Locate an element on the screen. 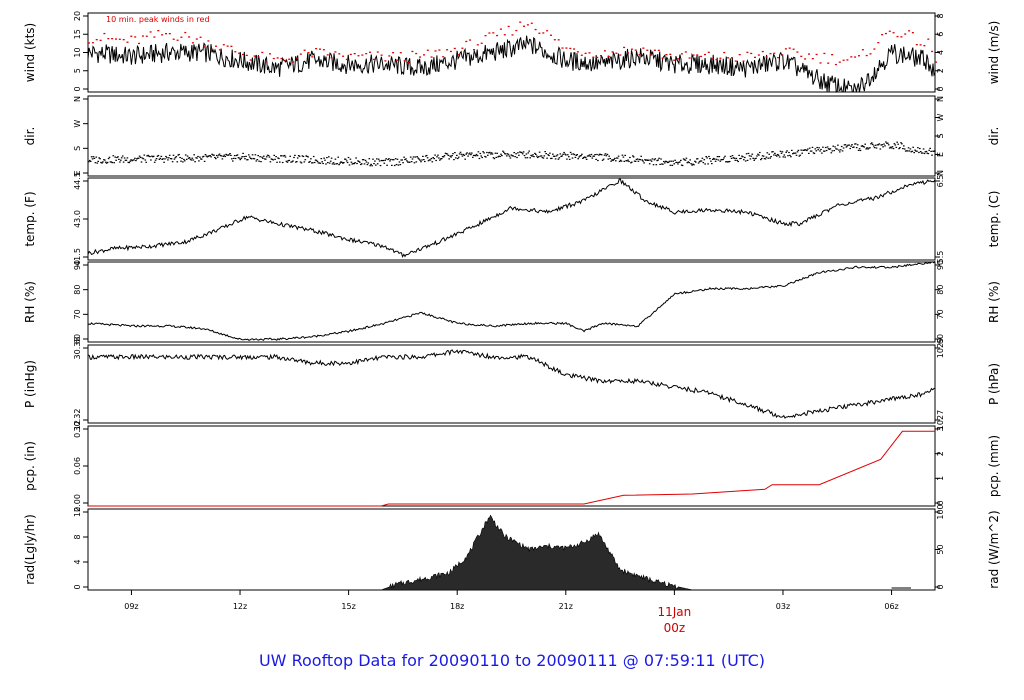 This screenshot has height=700, width=1024. radiation-y2axis-label-1: 50 is located at coordinates (940, 549).